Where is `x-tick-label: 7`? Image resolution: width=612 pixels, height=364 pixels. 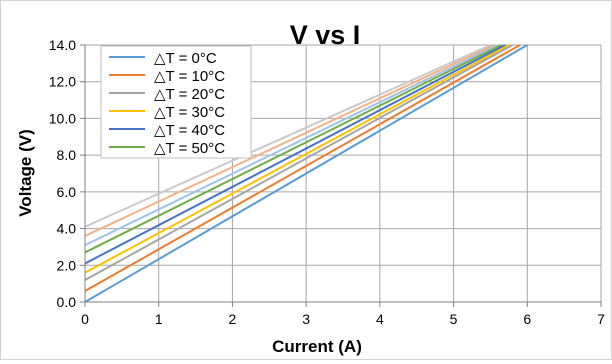
x-tick-label: 7 is located at coordinates (601, 319).